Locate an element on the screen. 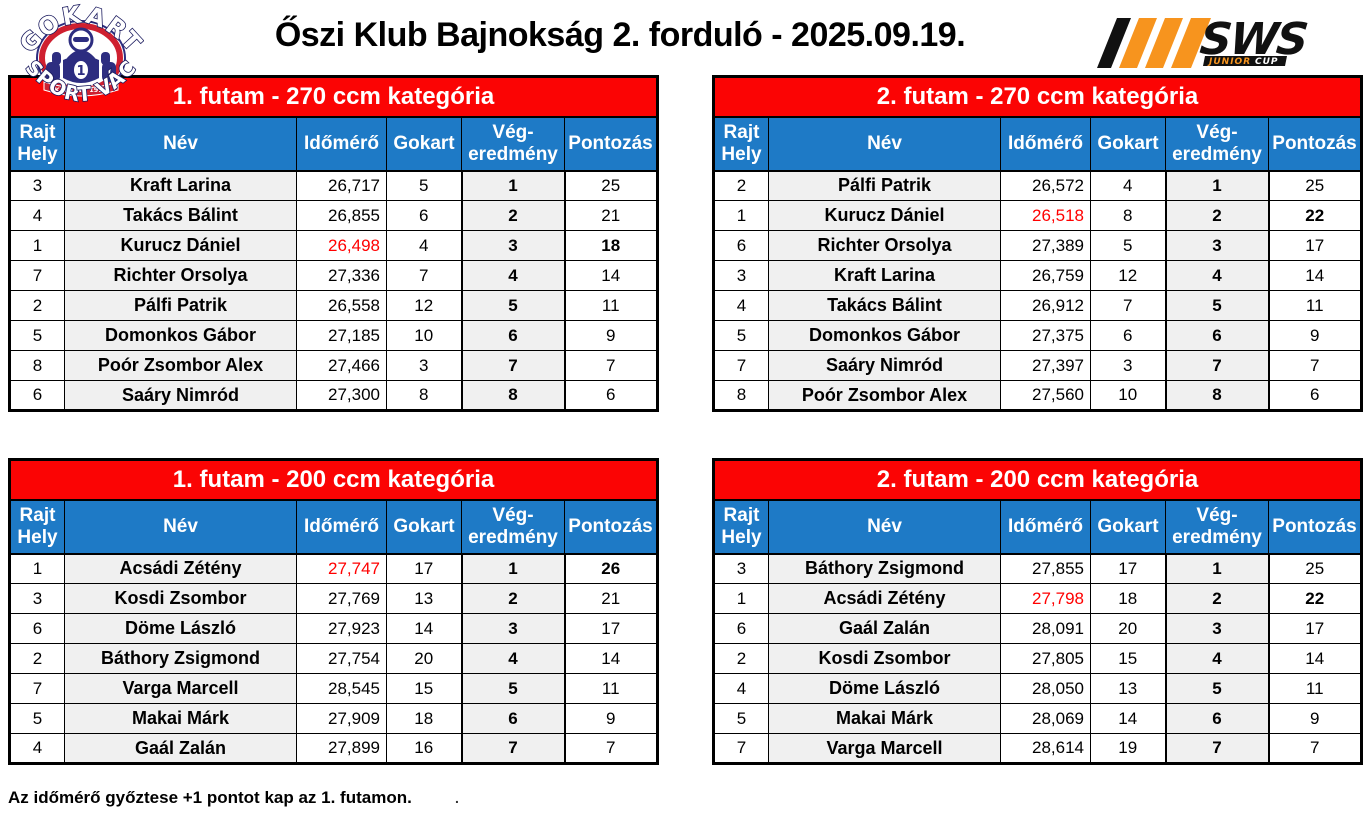 The image size is (1365, 821). cell-time: 26,558 is located at coordinates (341, 305).